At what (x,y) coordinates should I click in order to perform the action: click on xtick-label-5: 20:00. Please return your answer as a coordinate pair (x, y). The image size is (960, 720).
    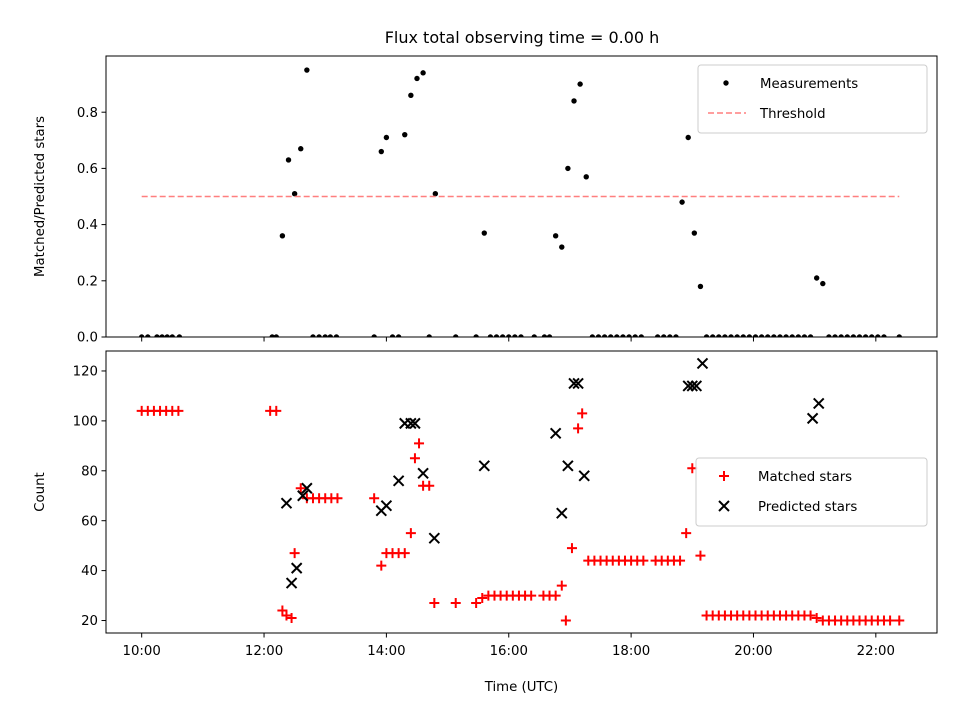
    Looking at the image, I should click on (753, 651).